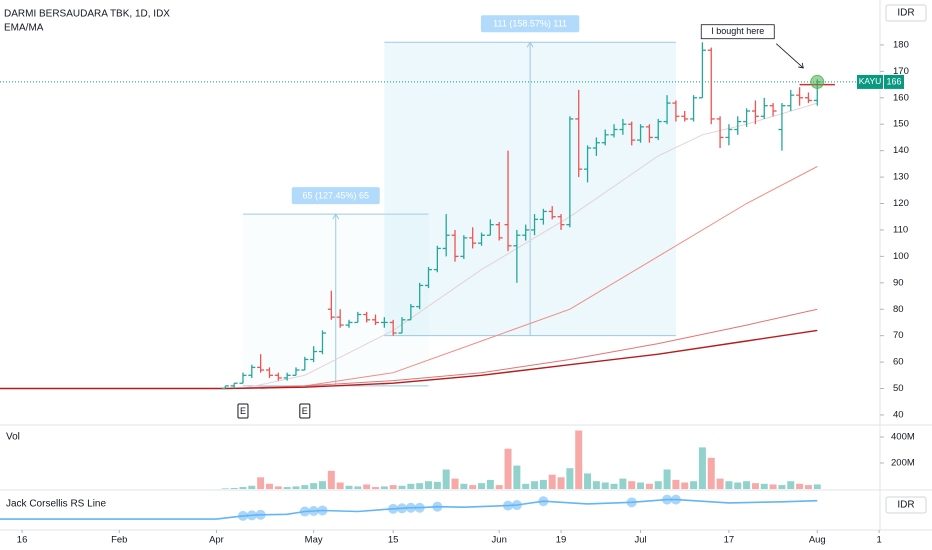 The height and width of the screenshot is (550, 932). I want to click on y-tick-label: 150, so click(901, 124).